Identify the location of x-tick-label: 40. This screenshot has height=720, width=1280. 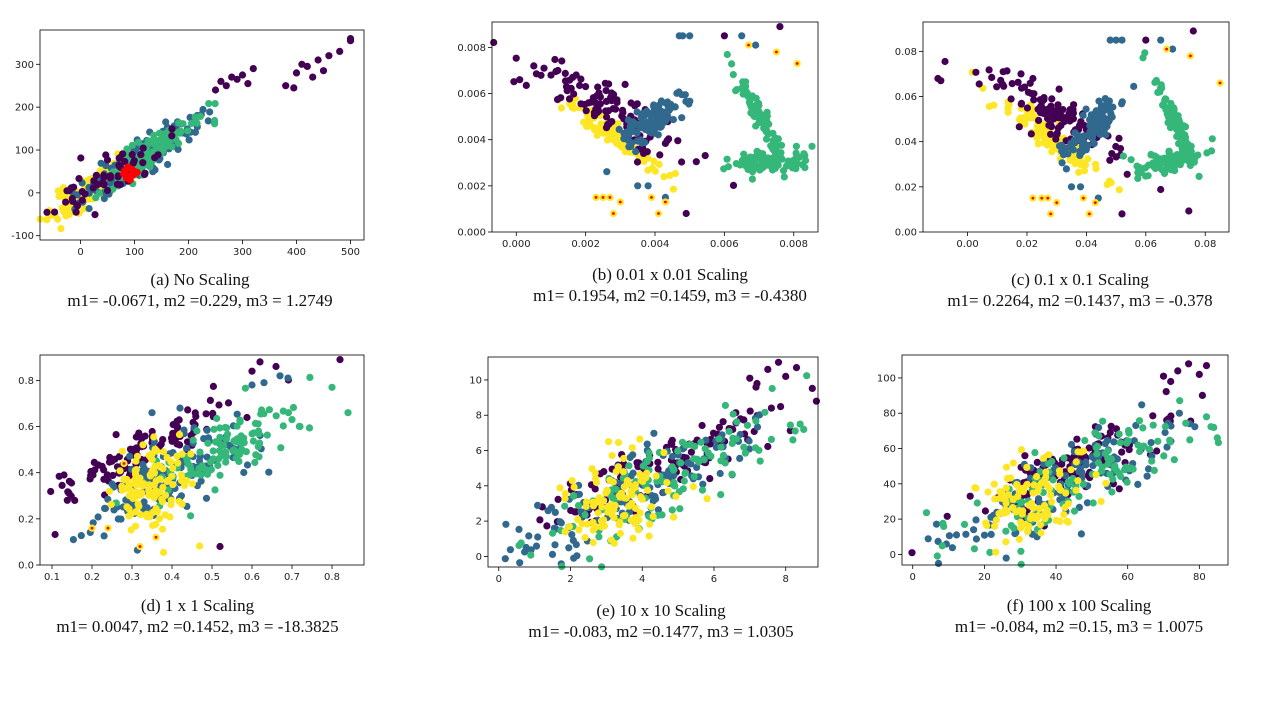
(1056, 577).